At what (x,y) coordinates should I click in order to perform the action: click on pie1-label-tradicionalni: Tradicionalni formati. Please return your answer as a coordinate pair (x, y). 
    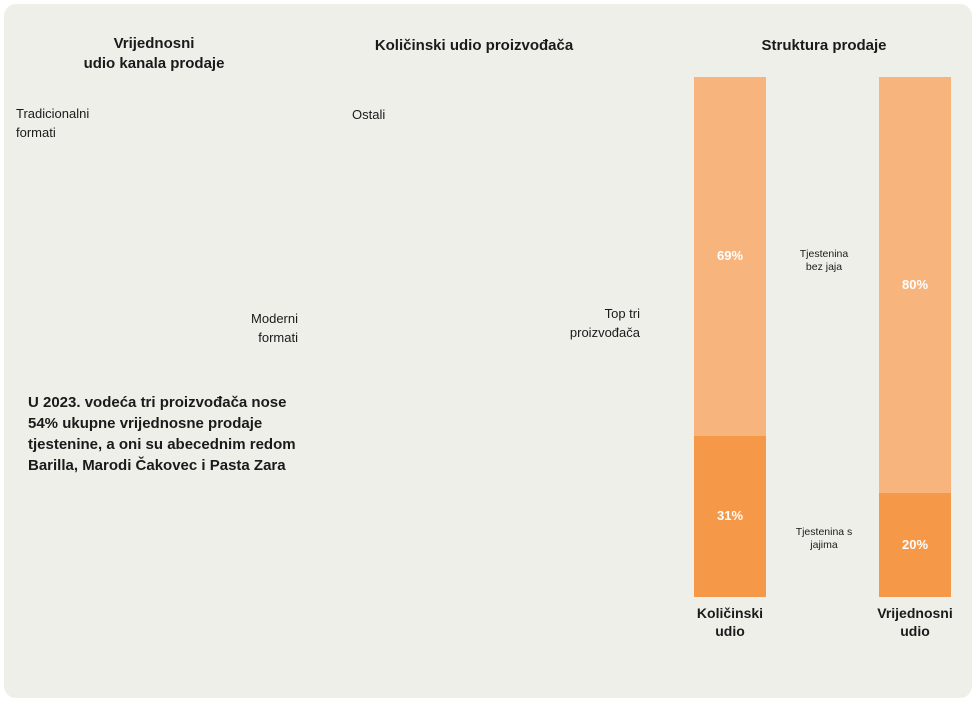
    Looking at the image, I should click on (52, 123).